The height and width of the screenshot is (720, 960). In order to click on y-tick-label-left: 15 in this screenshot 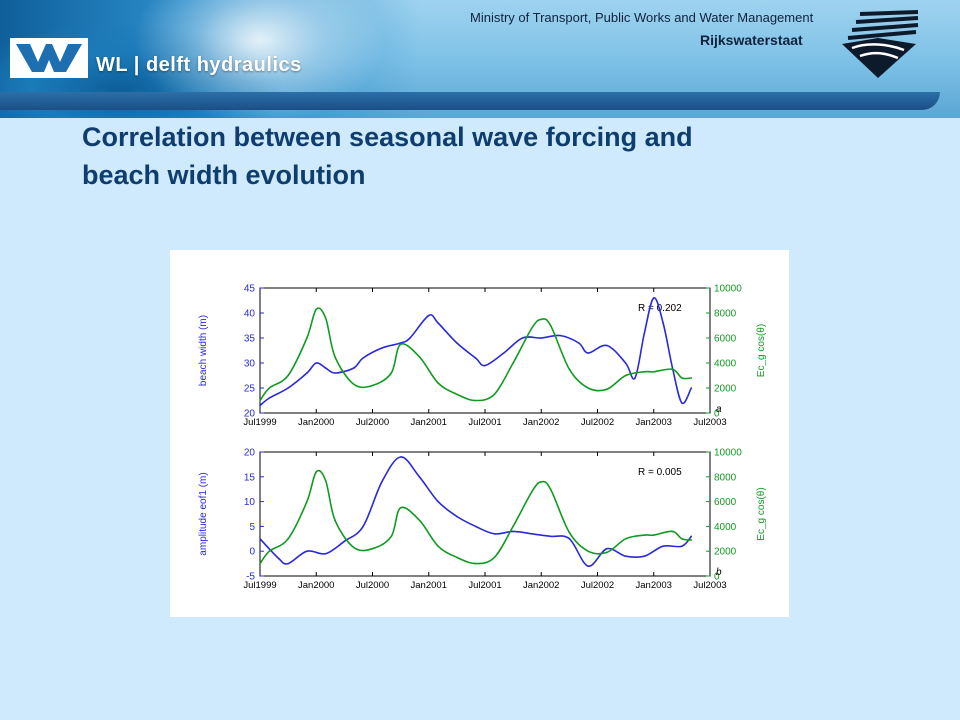, I will do `click(250, 477)`.